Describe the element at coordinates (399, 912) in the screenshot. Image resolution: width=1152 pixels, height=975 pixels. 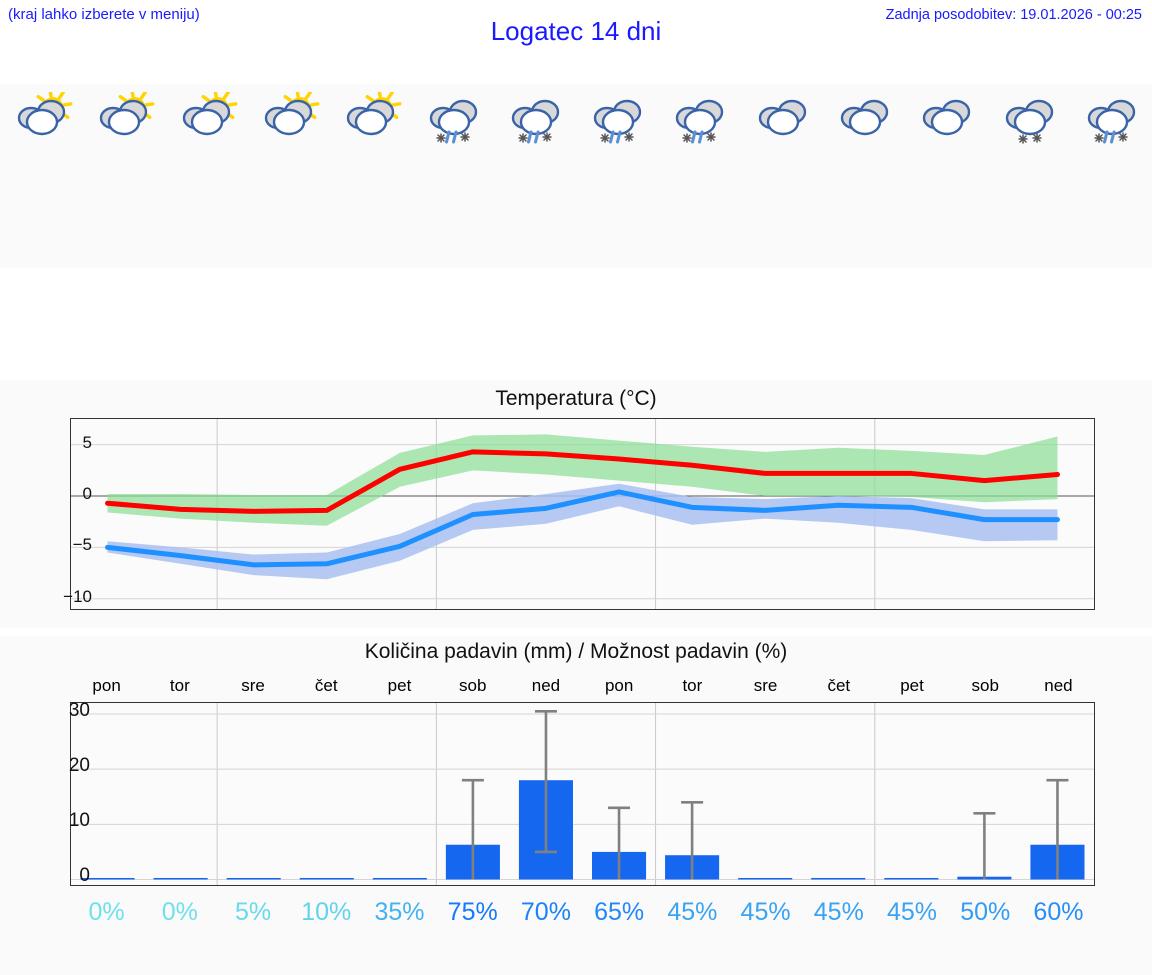
I see `precipitation-probability-label: 35%` at that location.